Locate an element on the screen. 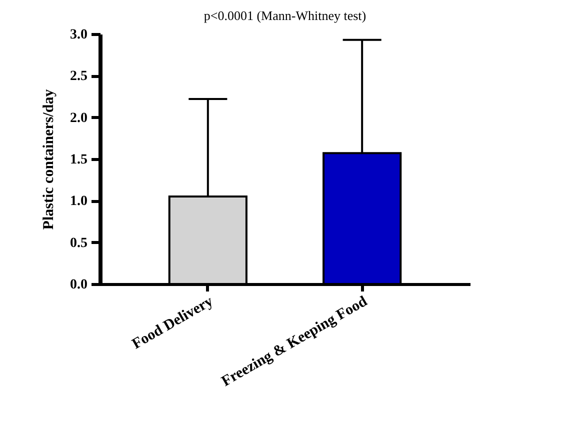 The width and height of the screenshot is (581, 443). y-tick-label: 3.0 is located at coordinates (79, 35).